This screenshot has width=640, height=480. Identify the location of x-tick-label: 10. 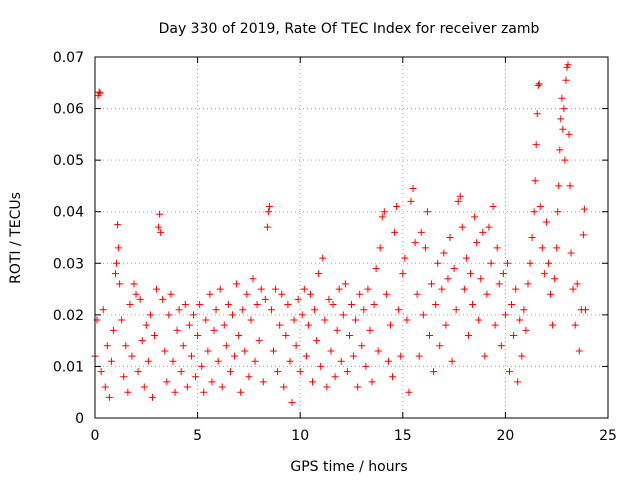
(300, 436).